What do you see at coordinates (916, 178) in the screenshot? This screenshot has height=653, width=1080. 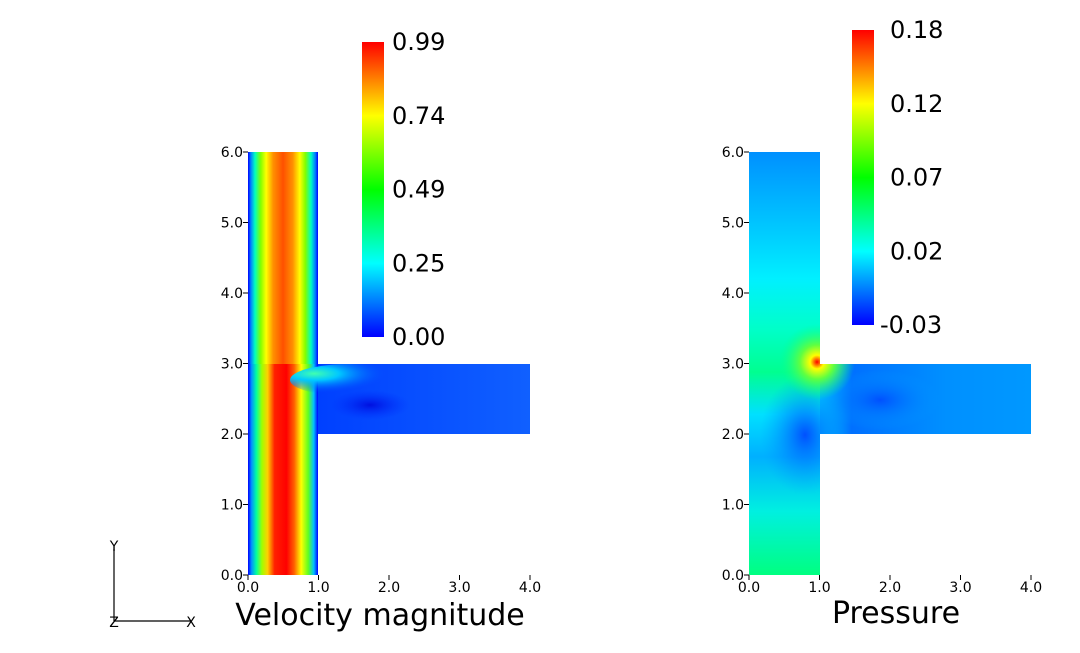 I see `colorbar-label: 0.07` at bounding box center [916, 178].